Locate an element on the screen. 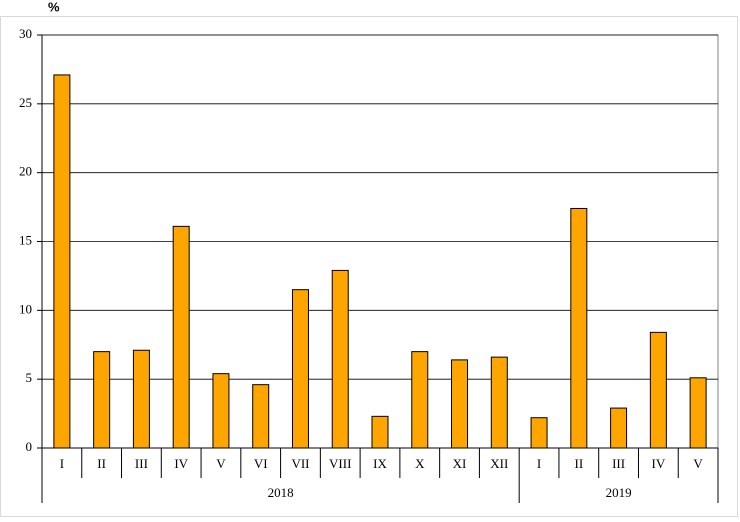 The image size is (740, 522). x-tick-label: IX is located at coordinates (380, 463).